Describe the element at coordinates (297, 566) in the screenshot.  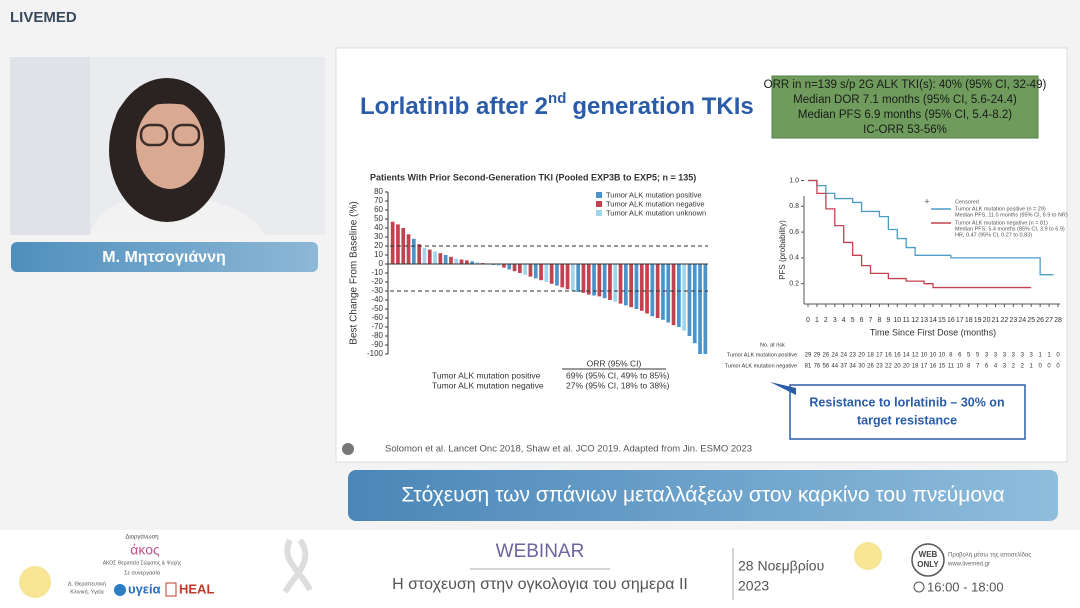
I see `ribbon` at that location.